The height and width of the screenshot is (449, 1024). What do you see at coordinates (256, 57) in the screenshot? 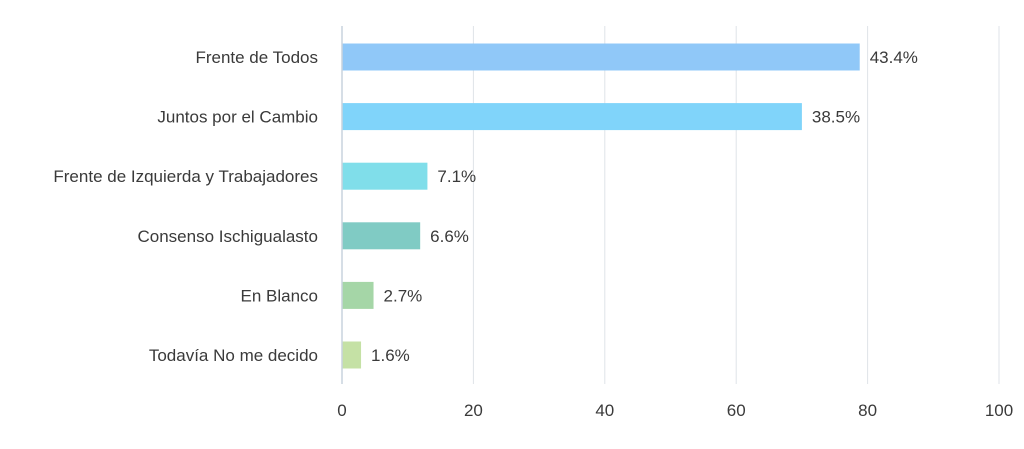
I see `category-label-1: Frente de Todos` at bounding box center [256, 57].